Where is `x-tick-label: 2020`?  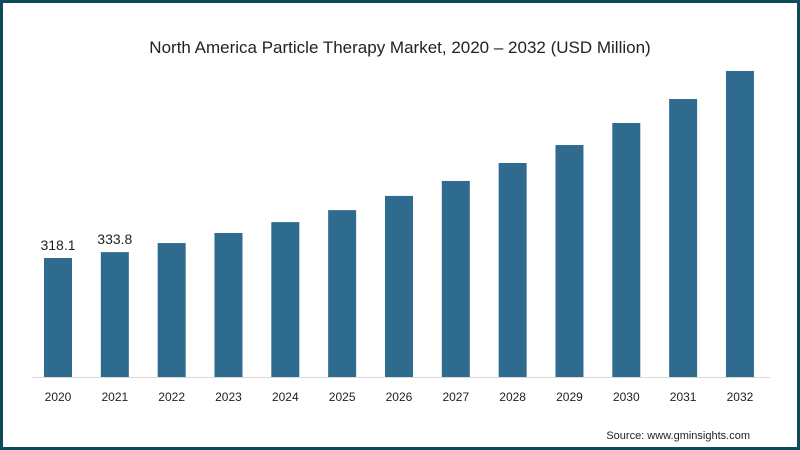
x-tick-label: 2020 is located at coordinates (58, 397).